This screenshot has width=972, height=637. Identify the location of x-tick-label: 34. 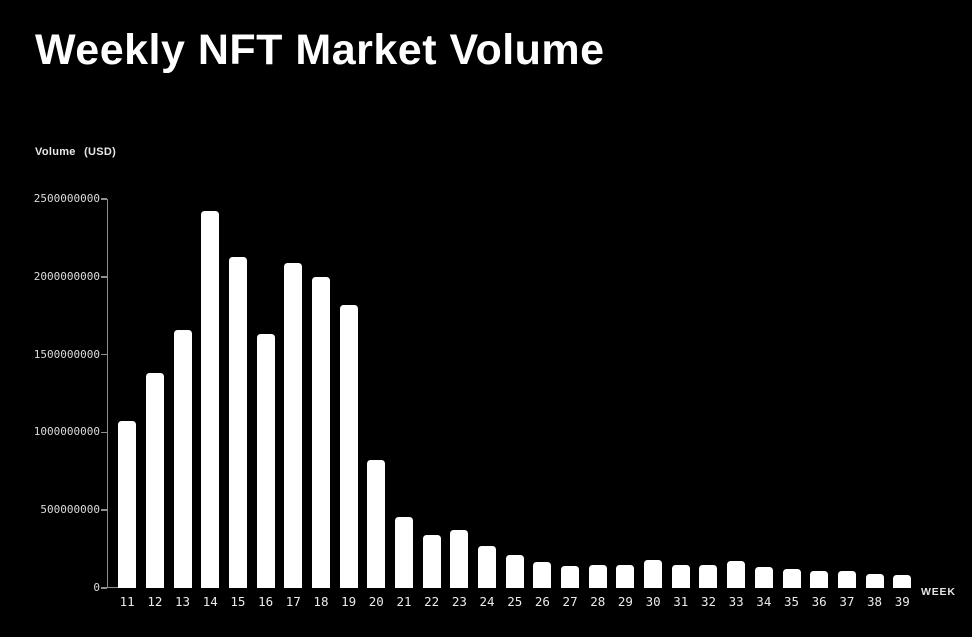
(764, 601).